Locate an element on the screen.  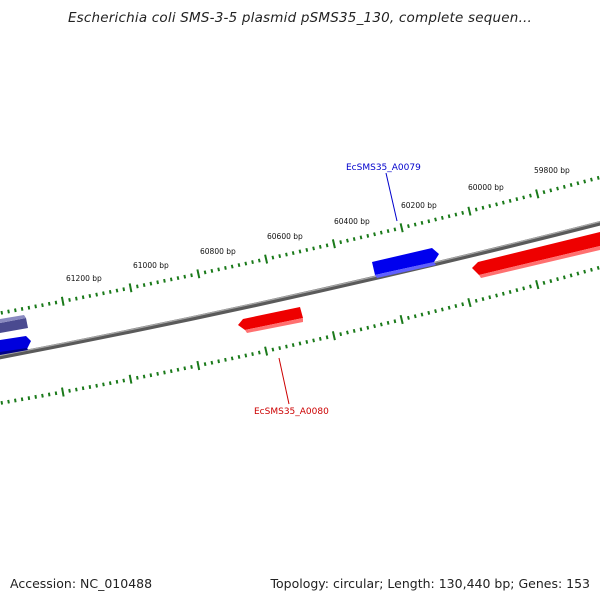
gene-reverse-right is located at coordinates (536, 255).